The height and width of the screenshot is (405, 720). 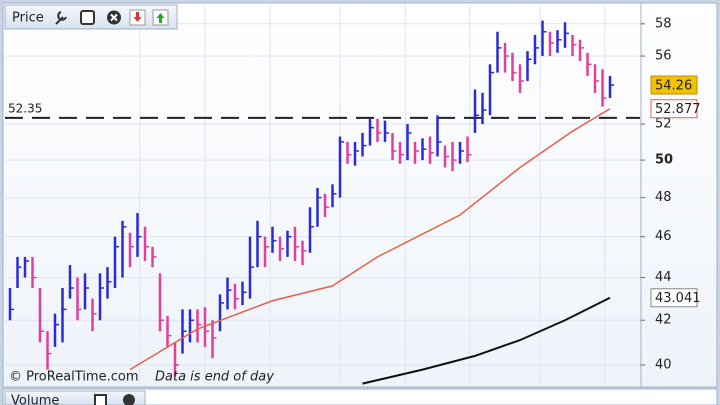 I want to click on level-label: 52.35, so click(x=25, y=108).